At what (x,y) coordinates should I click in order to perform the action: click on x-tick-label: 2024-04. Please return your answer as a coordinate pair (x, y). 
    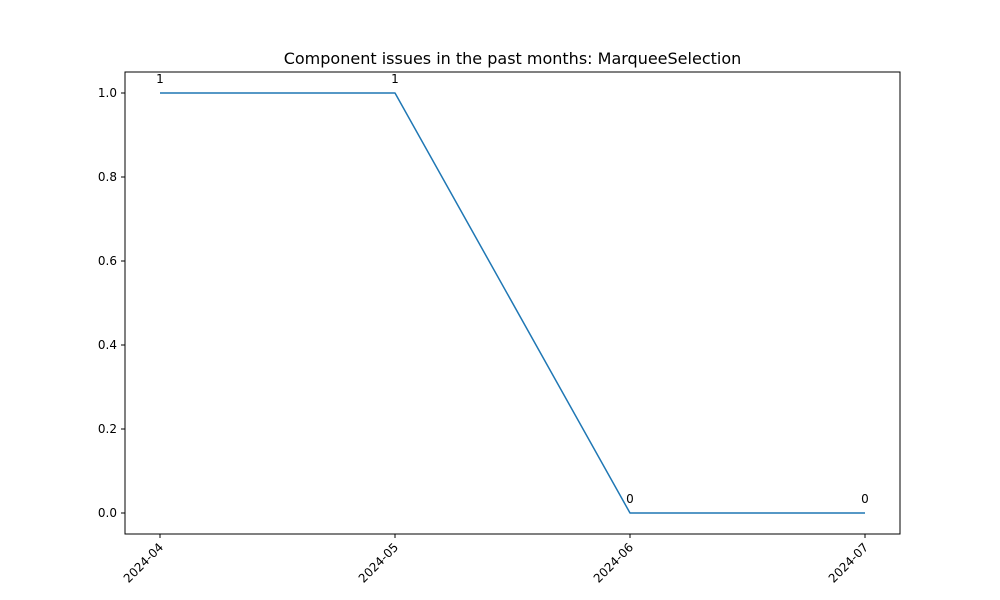
    Looking at the image, I should click on (143, 562).